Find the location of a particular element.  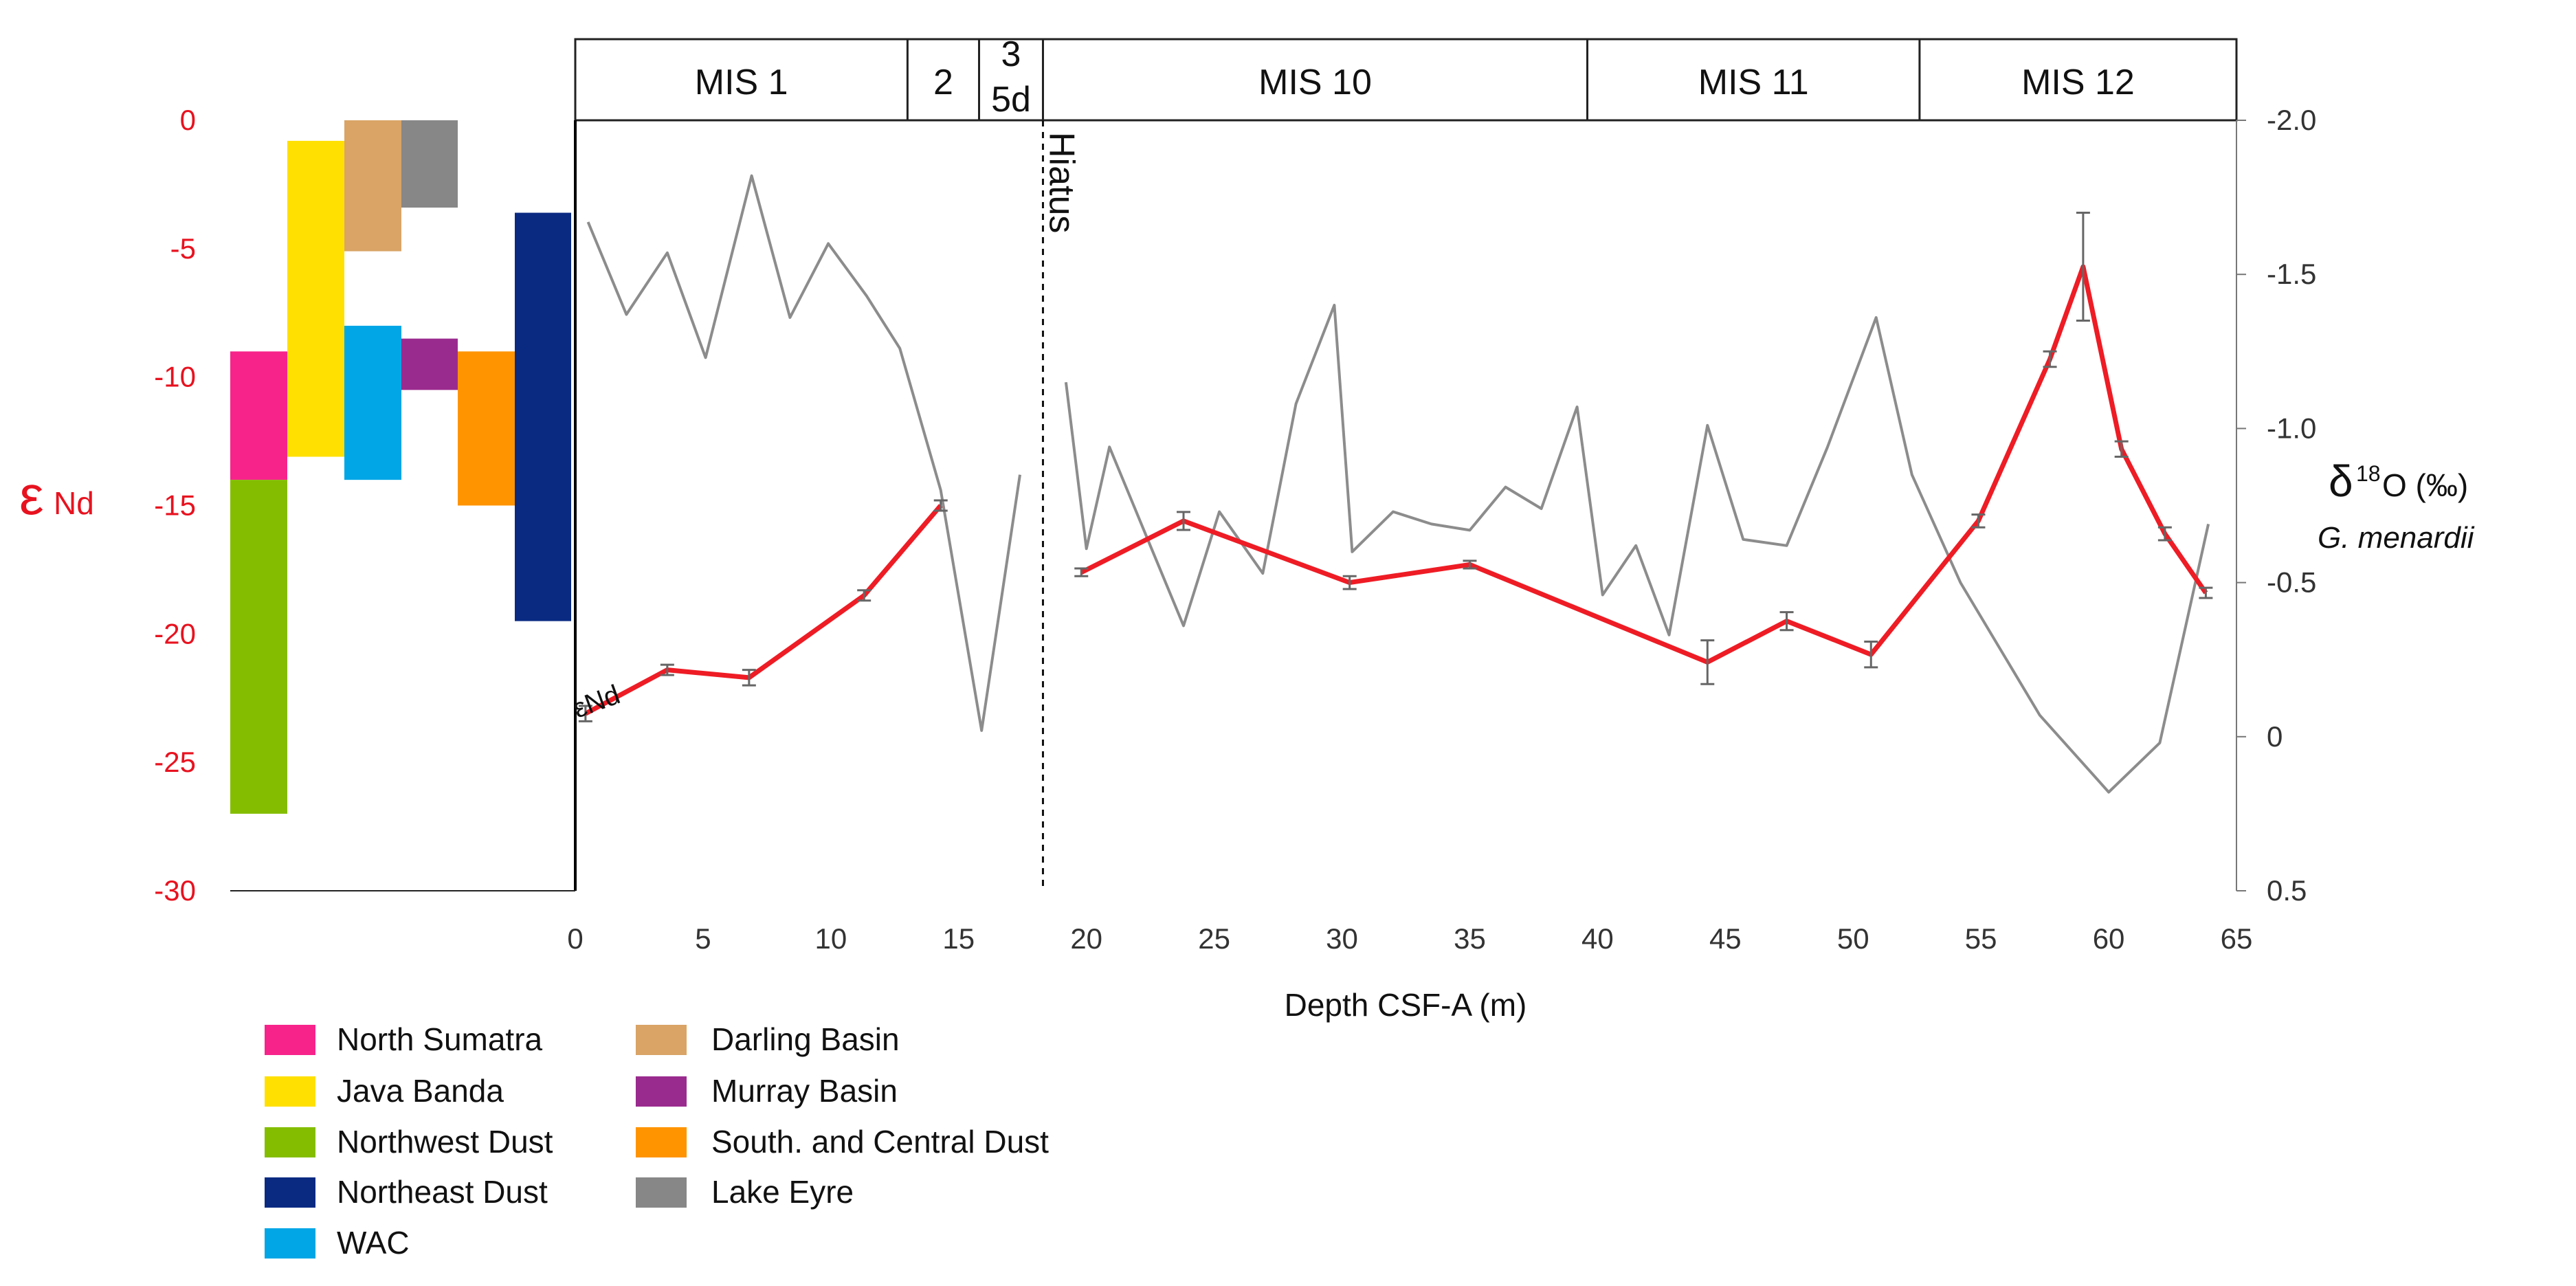

right-axis-title-delta: δ is located at coordinates (2341, 481).